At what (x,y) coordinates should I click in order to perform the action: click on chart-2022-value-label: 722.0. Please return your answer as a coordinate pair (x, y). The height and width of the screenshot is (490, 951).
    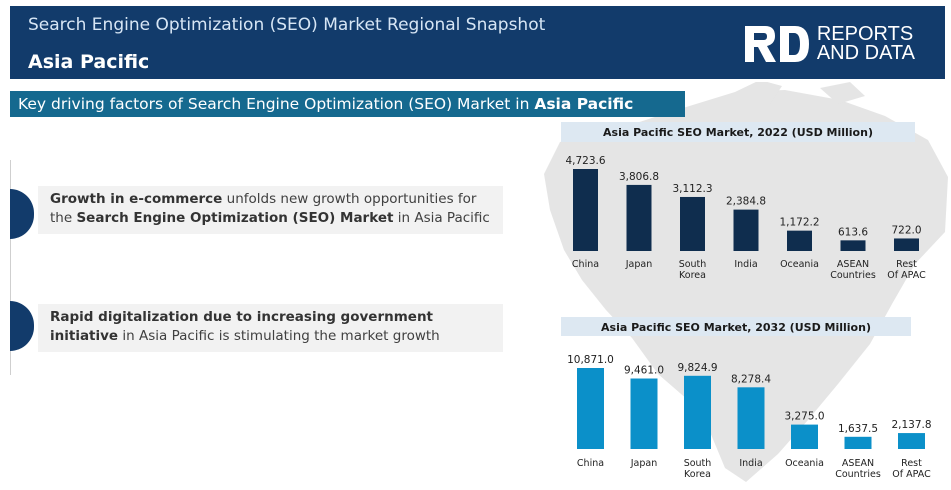
    Looking at the image, I should click on (906, 230).